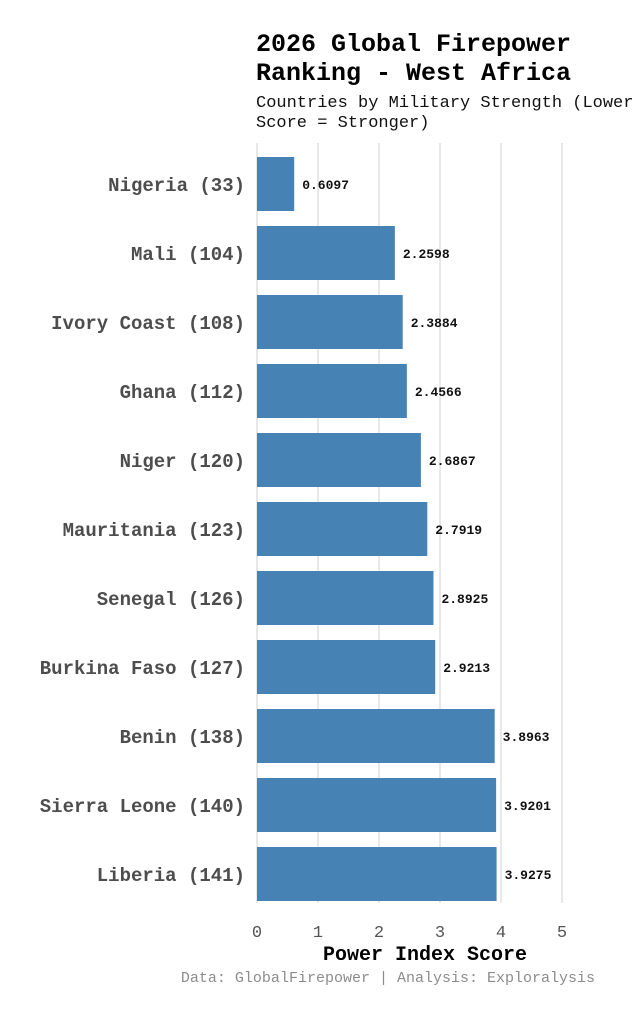  I want to click on value-label: 2.8925, so click(464, 599).